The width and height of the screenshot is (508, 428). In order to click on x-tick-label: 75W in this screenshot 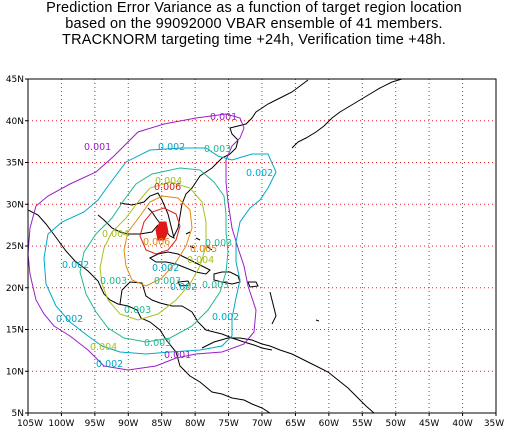, I will do `click(228, 423)`.